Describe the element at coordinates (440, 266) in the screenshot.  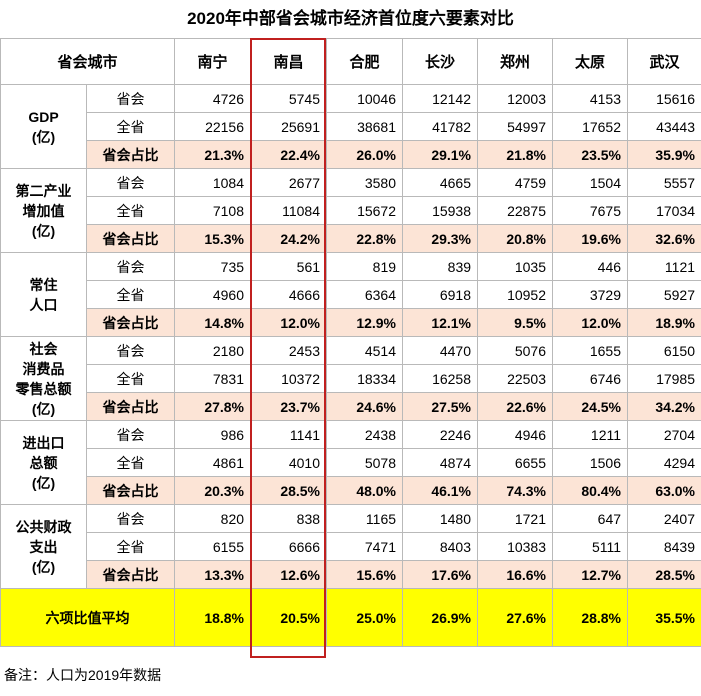
I see `value-cell: 839` at that location.